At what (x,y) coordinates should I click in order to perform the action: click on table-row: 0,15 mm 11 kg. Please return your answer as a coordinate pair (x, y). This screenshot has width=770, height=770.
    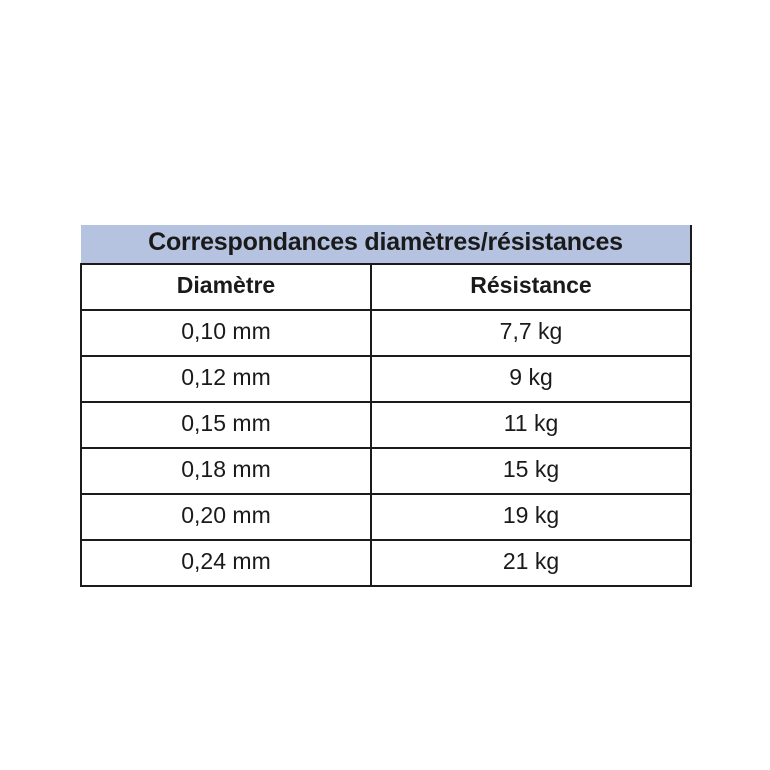
    Looking at the image, I should click on (386, 425).